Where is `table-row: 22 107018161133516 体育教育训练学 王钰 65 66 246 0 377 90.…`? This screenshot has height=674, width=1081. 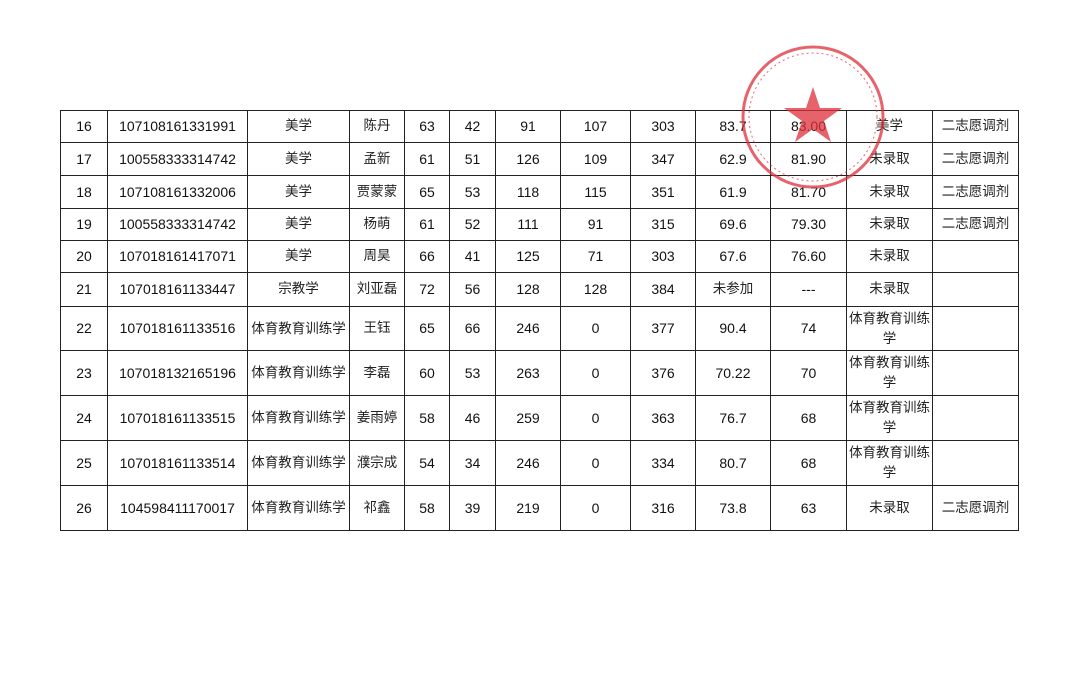 table-row: 22 107018161133516 体育教育训练学 王钰 65 66 246 0 377 90.… is located at coordinates (539, 328).